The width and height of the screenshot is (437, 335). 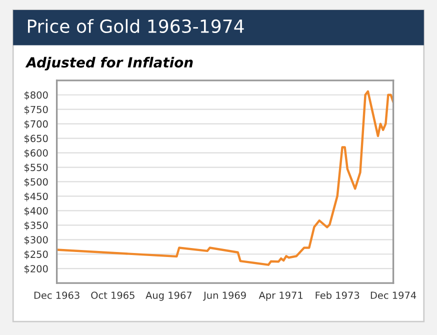 What do you see at coordinates (36, 255) in the screenshot?
I see `y-tick-label: $250` at bounding box center [36, 255].